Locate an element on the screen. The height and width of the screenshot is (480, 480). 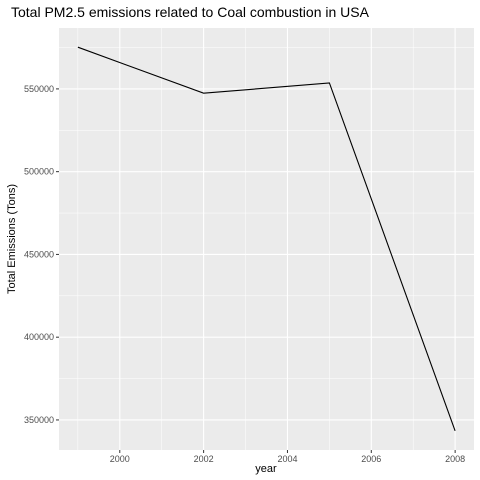
y-axis-title: Total Emissions (Tons) is located at coordinates (12, 239).